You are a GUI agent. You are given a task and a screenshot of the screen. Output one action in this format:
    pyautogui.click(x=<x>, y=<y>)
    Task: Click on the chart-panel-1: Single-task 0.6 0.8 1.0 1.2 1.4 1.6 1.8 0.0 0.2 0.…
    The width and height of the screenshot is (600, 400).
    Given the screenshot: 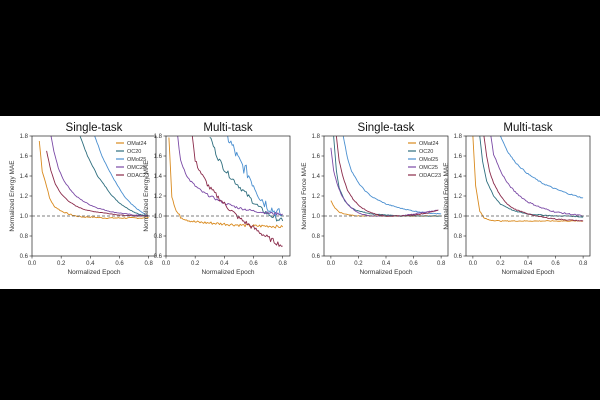 What is the action you would take?
    pyautogui.click(x=83, y=199)
    